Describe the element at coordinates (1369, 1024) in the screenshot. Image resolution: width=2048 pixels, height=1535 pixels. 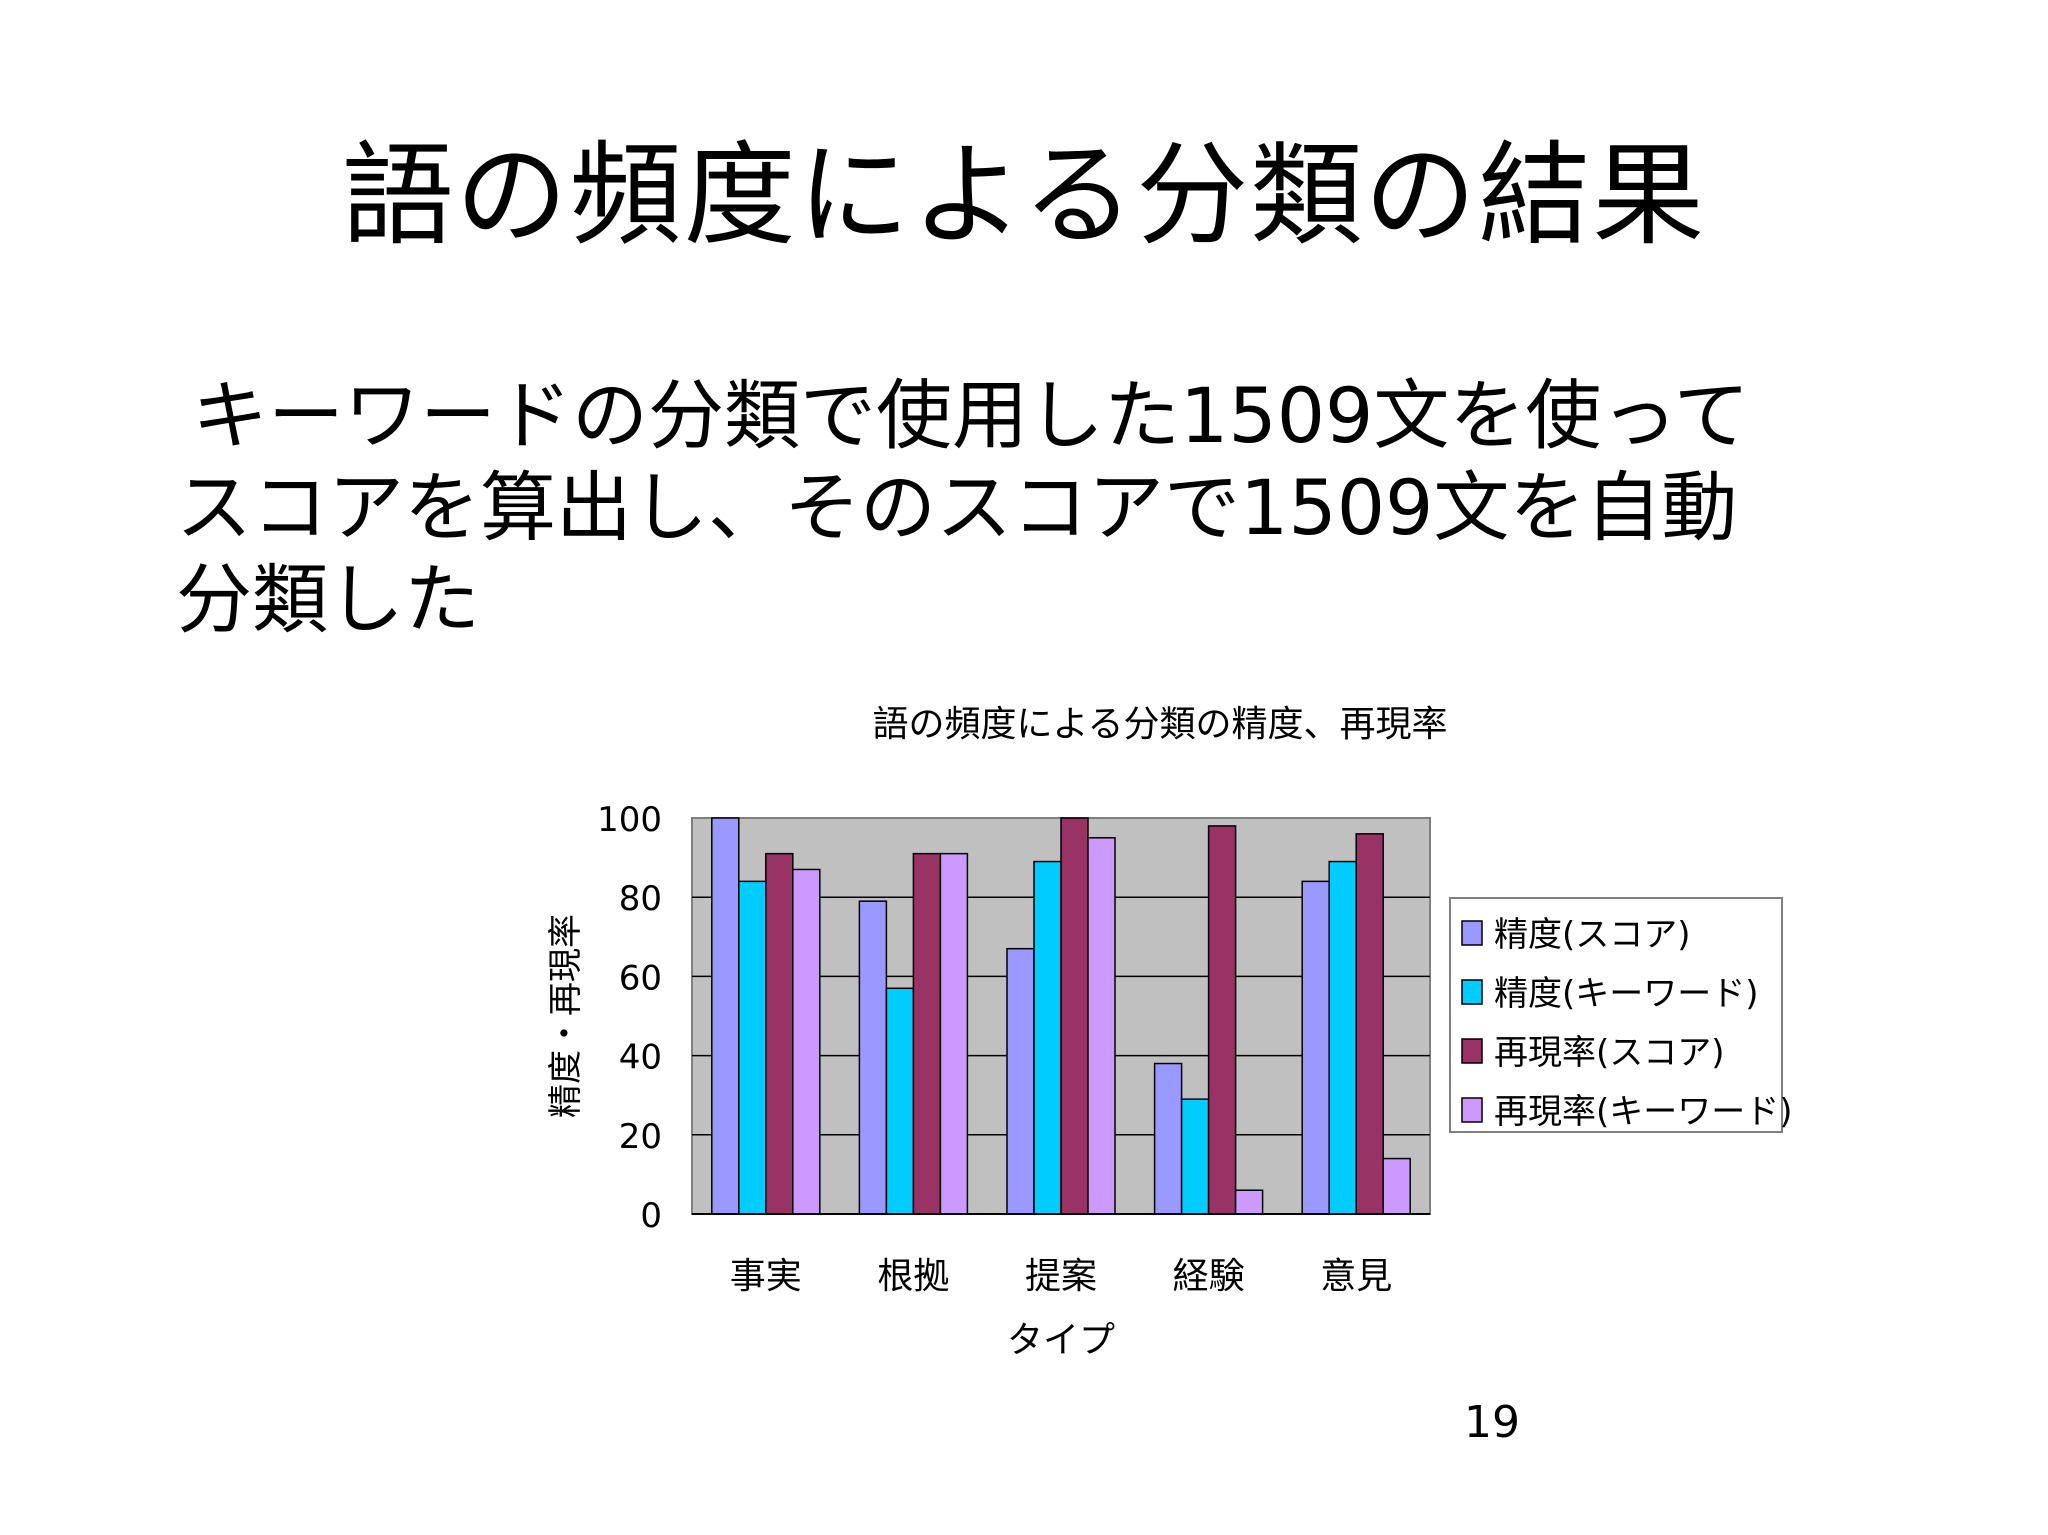
I see `bar-3-意見` at that location.